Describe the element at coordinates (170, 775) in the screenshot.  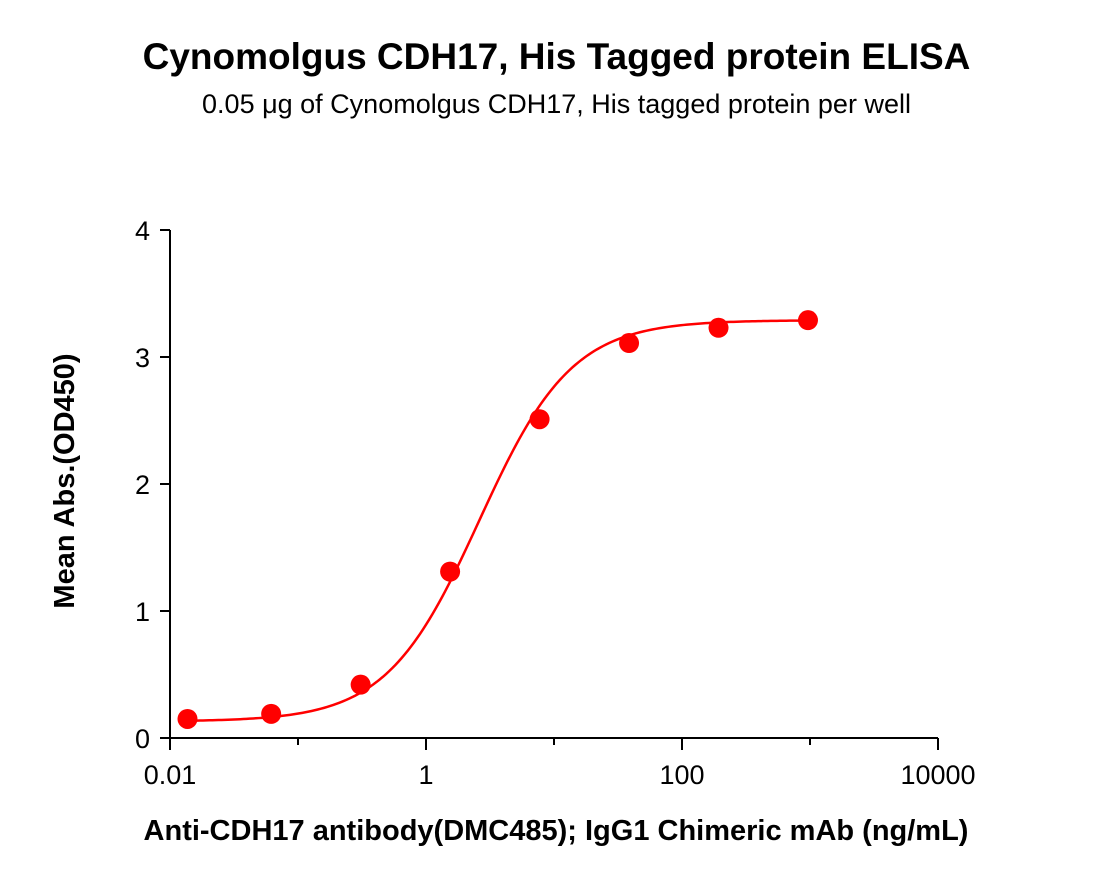
I see `x-tick-label: 0.01` at that location.